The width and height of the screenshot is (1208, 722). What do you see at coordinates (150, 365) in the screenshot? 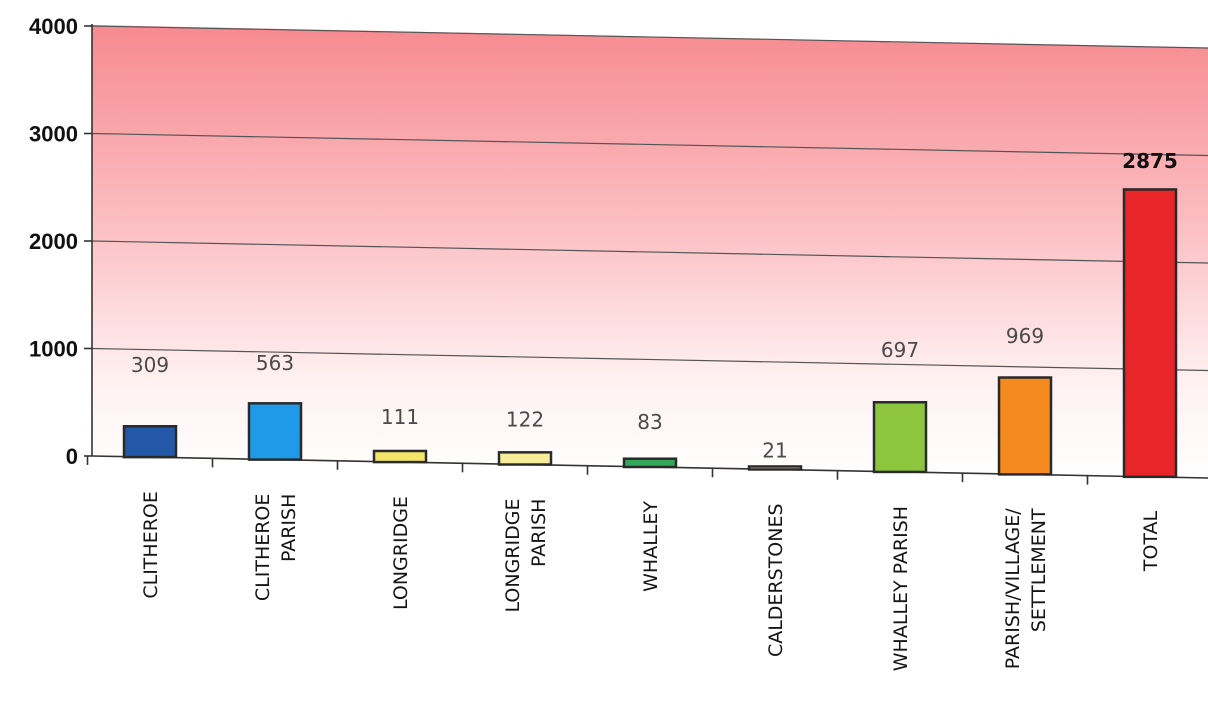
I see `data-label: 309` at bounding box center [150, 365].